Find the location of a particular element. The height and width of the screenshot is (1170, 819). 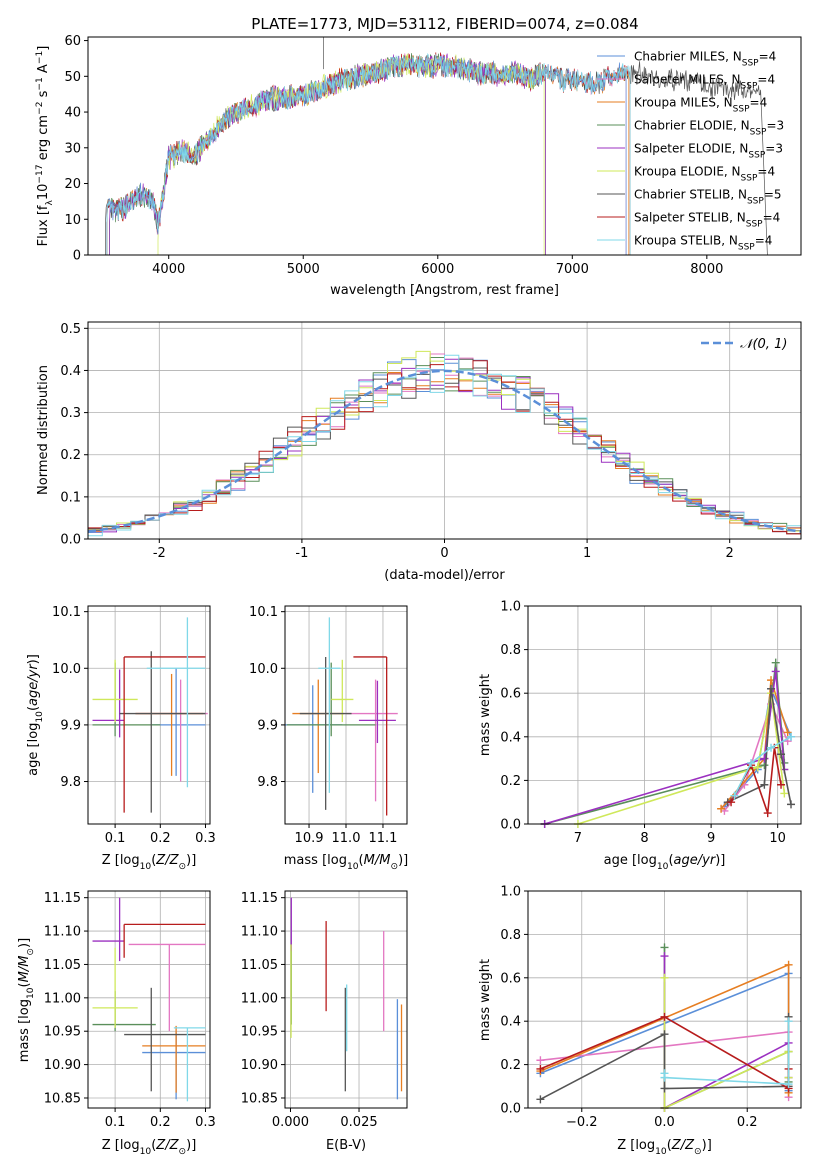

histogram-step is located at coordinates (444, 445).